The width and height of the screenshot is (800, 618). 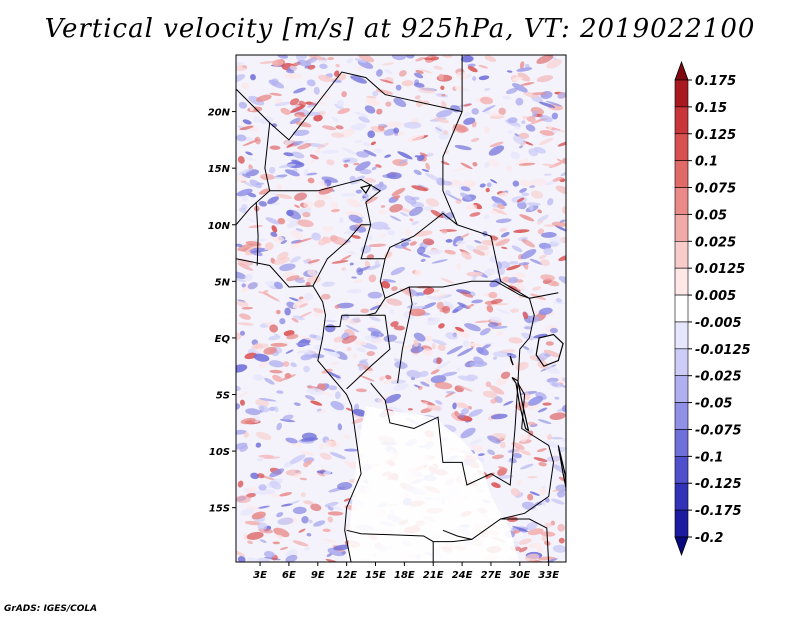 I want to click on colorbar-level-label: 0.05, so click(x=711, y=215).